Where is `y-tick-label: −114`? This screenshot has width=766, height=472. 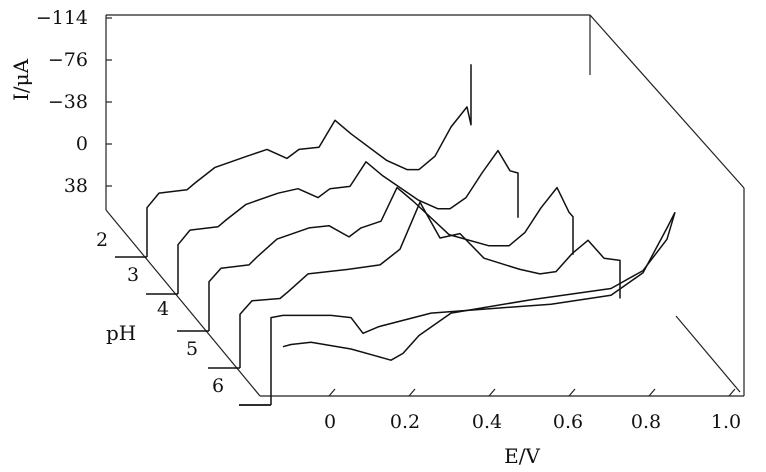 y-tick-label: −114 is located at coordinates (62, 18).